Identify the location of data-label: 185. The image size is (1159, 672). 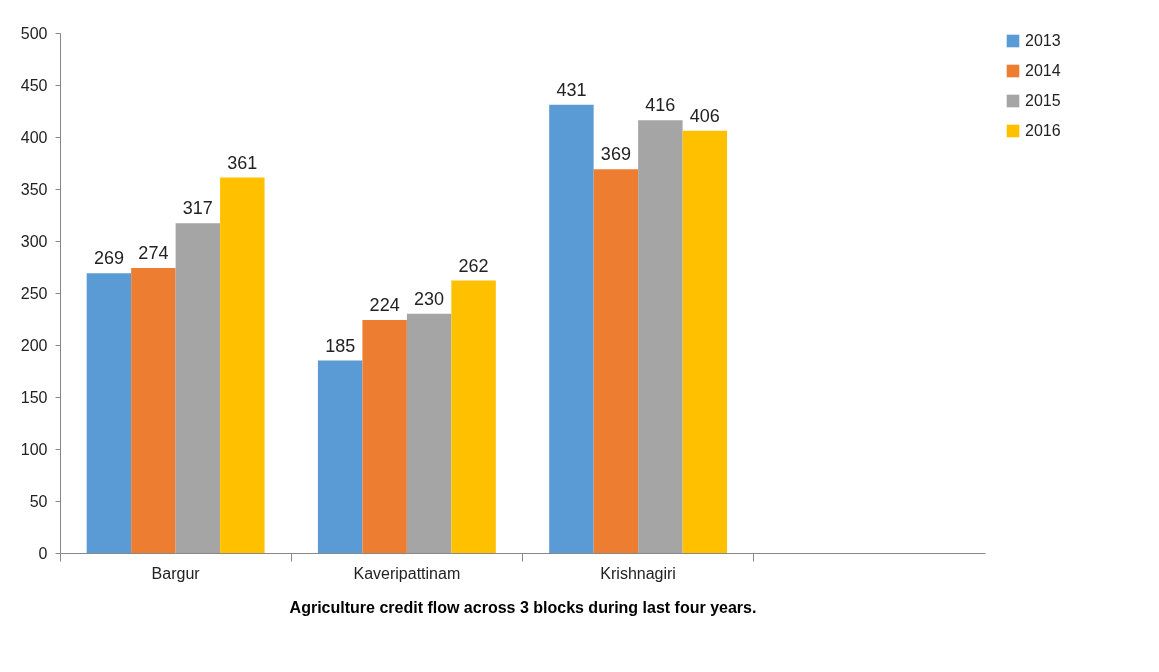
(340, 345).